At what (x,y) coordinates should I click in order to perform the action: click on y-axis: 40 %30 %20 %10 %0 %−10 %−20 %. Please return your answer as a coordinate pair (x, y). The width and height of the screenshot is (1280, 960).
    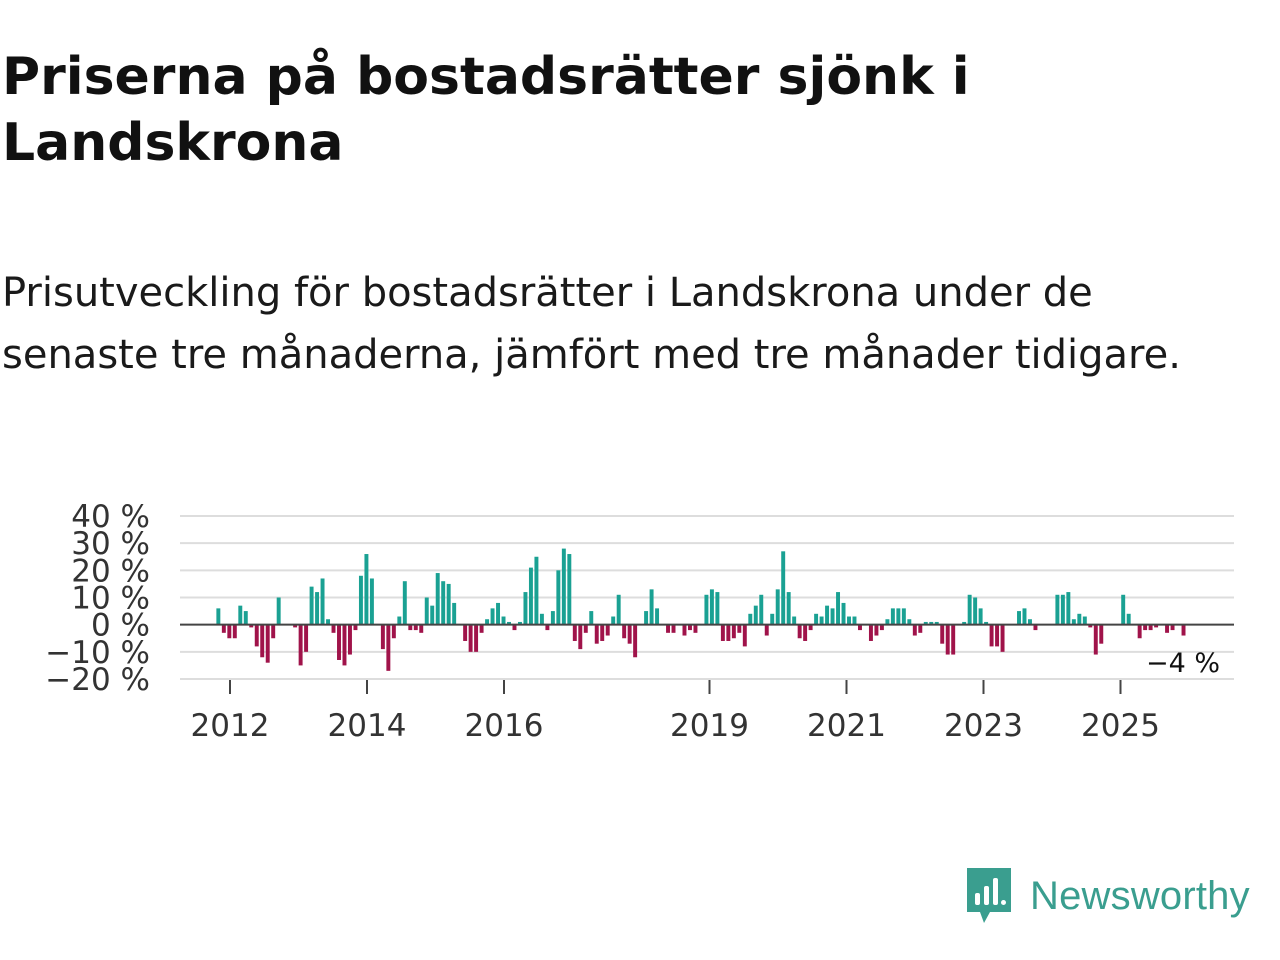
    Looking at the image, I should click on (97, 598).